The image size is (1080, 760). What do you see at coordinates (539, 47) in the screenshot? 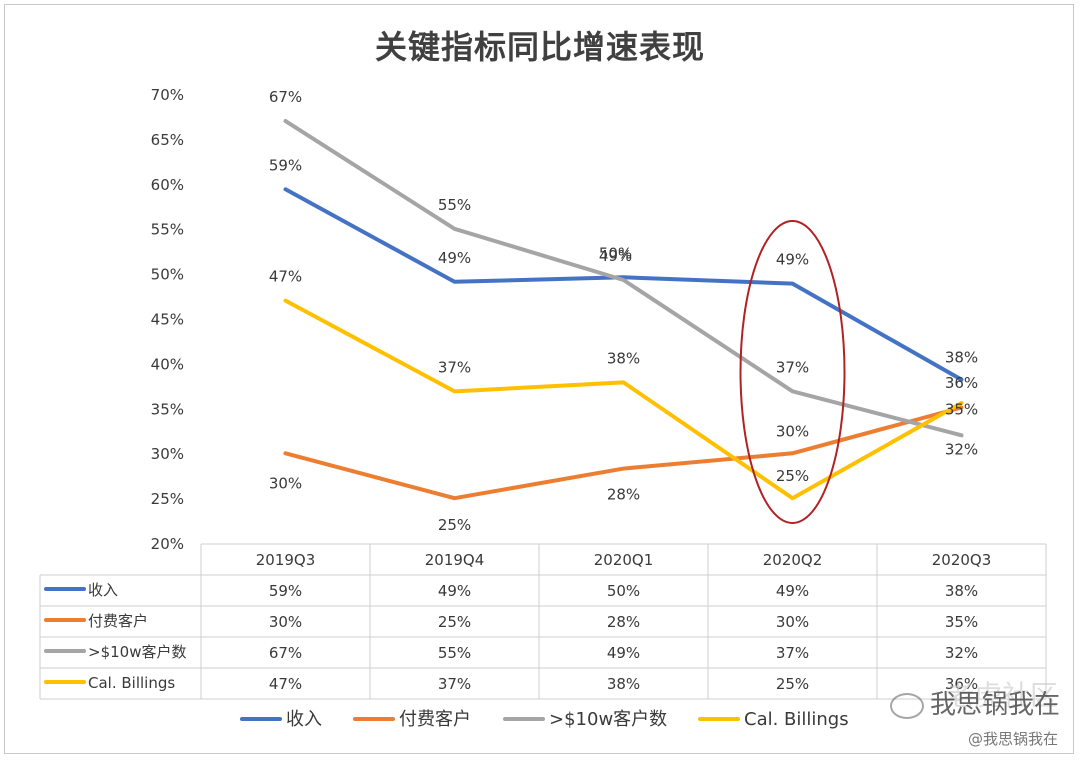
I see `chart-title: 关键指标同比增速表现` at bounding box center [539, 47].